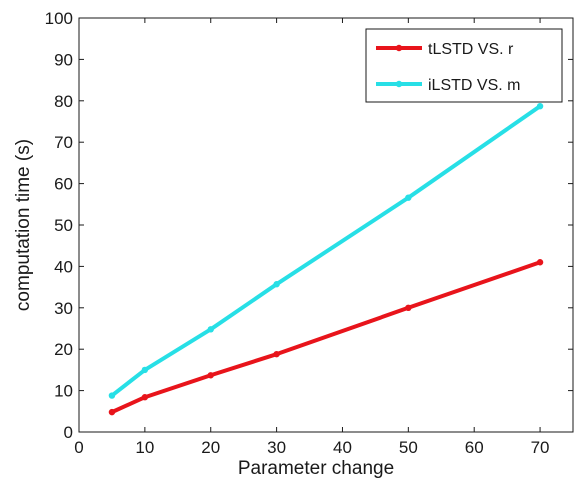 The image size is (574, 488). What do you see at coordinates (63, 184) in the screenshot?
I see `y-tick-label: 60` at bounding box center [63, 184].